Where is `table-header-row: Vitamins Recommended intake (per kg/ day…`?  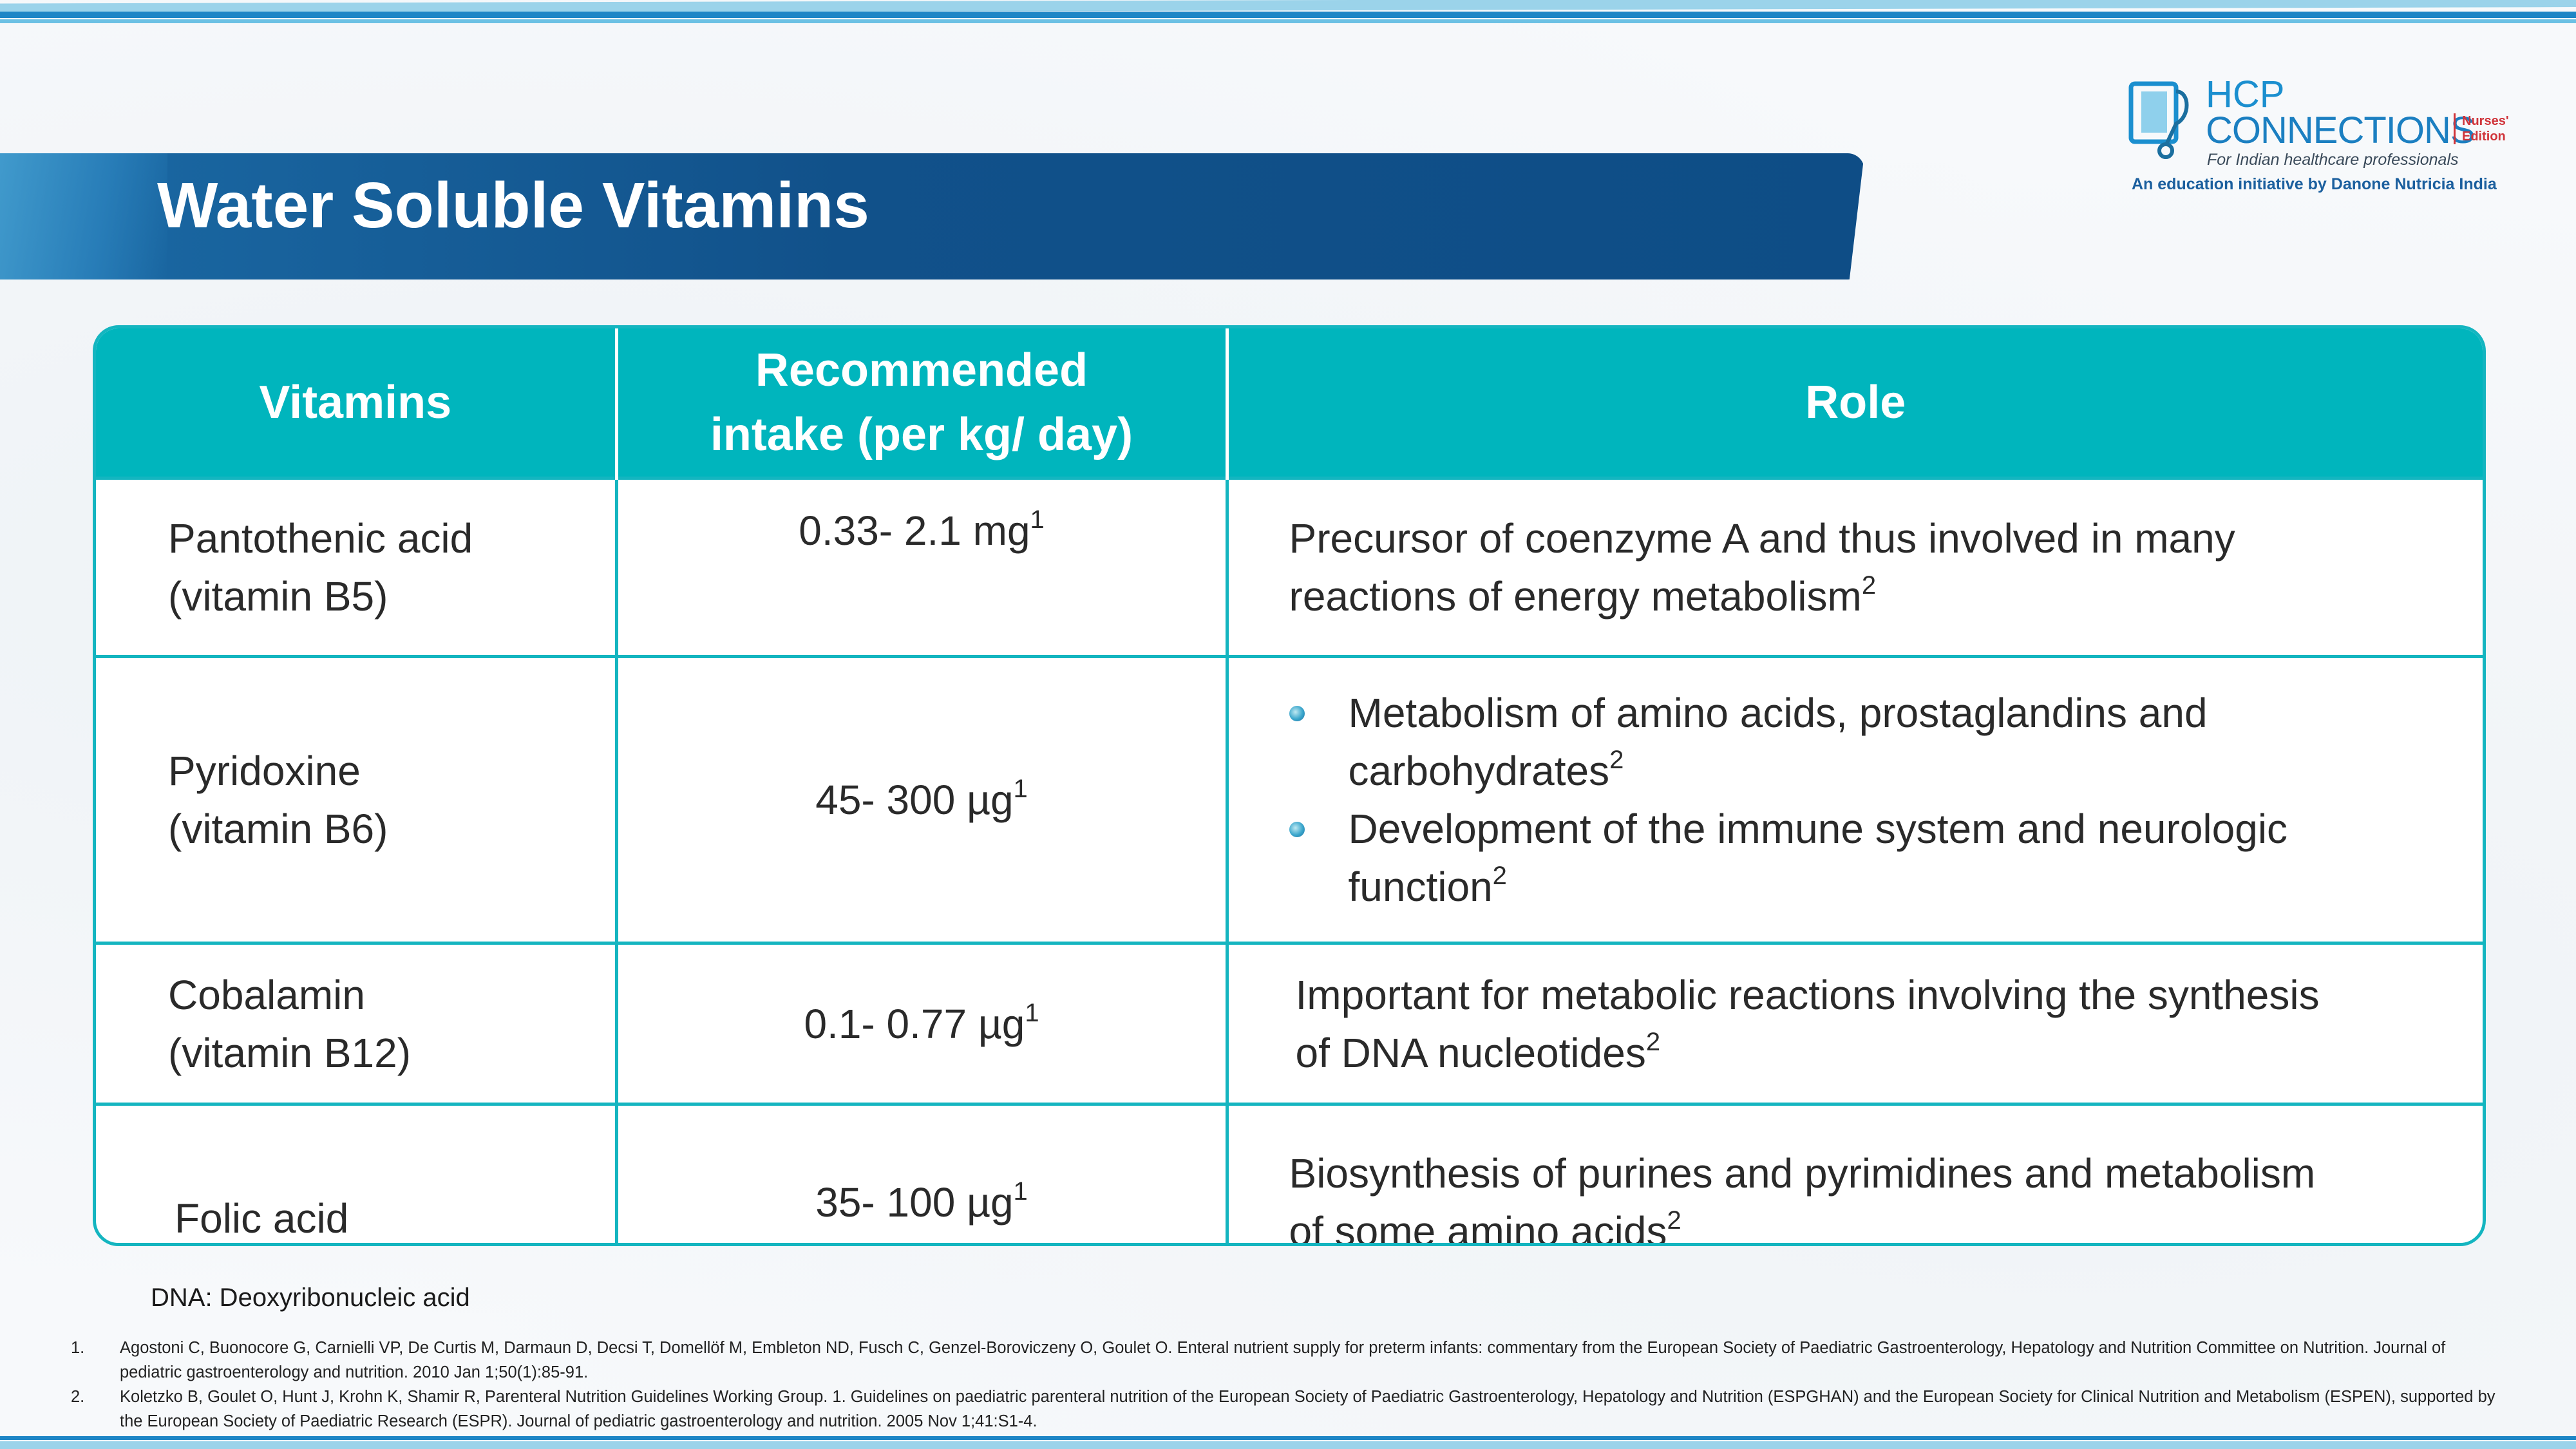 table-header-row: Vitamins Recommended intake (per kg/ day… is located at coordinates (1289, 403).